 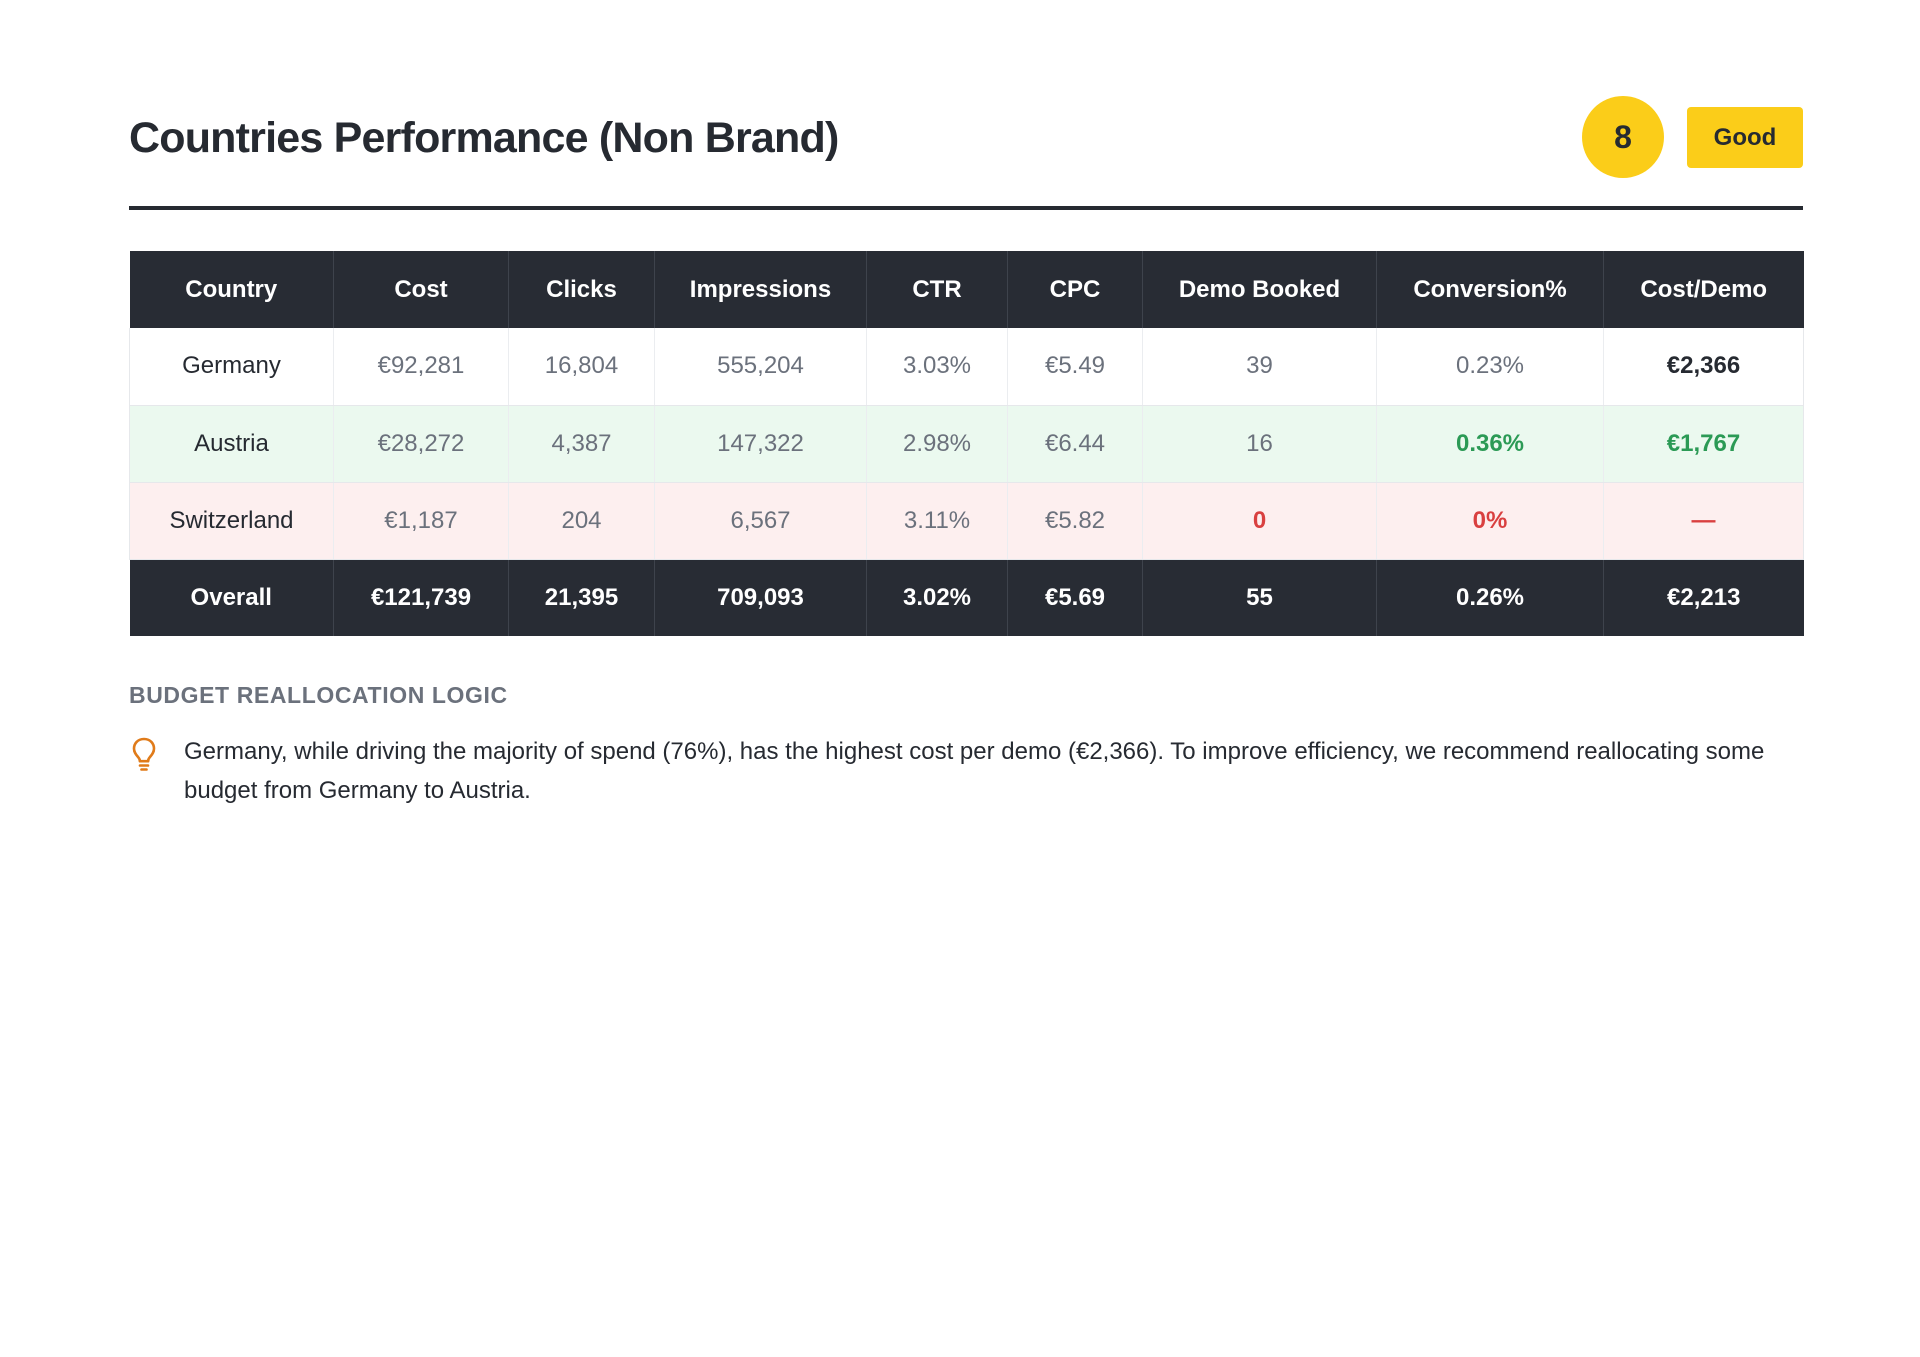 What do you see at coordinates (484, 138) in the screenshot?
I see `page-title: Countries Performance (Non Brand)` at bounding box center [484, 138].